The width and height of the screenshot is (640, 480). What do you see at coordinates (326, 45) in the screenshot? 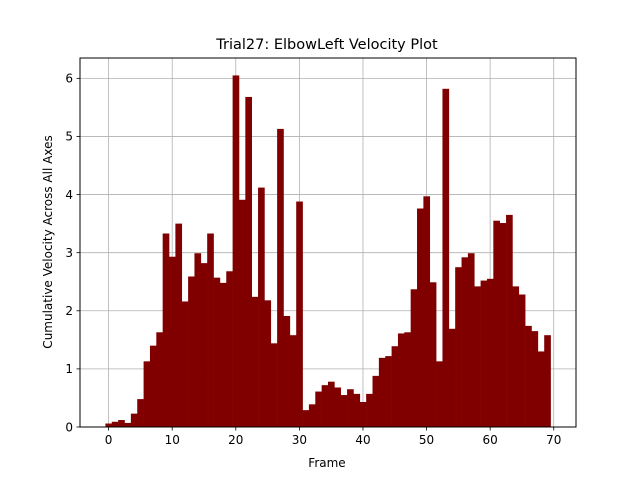
I see `chart-title: Trial27: ElbowLeft Velocity Plot` at bounding box center [326, 45].